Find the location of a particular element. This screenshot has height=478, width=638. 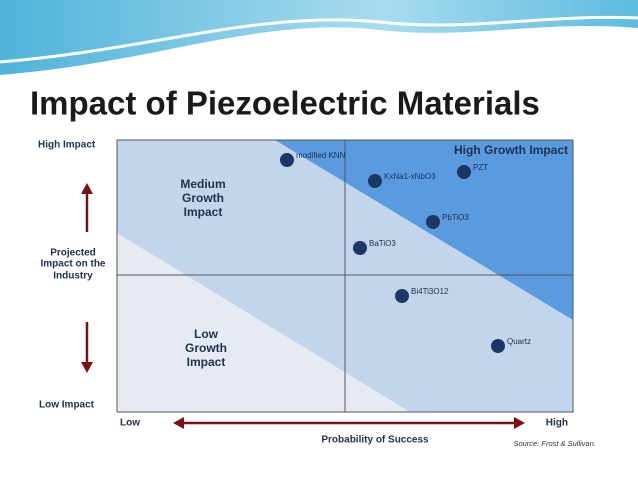

material-label: BaTiO3 is located at coordinates (382, 243).